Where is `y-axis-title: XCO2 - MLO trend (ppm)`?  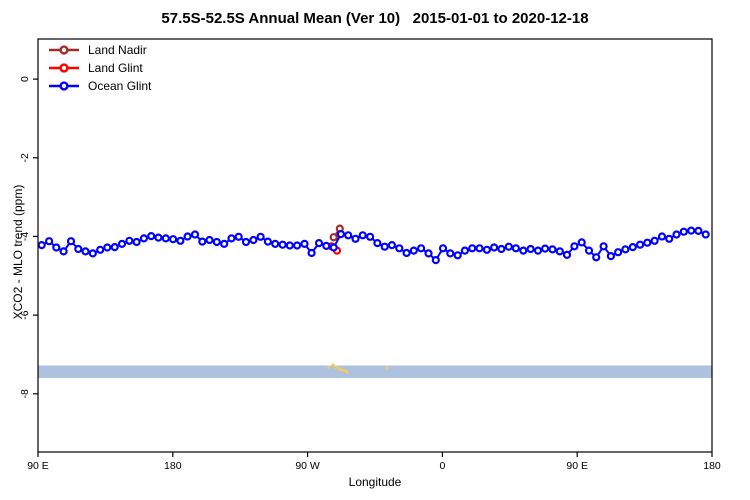
y-axis-title: XCO2 - MLO trend (ppm) is located at coordinates (18, 252).